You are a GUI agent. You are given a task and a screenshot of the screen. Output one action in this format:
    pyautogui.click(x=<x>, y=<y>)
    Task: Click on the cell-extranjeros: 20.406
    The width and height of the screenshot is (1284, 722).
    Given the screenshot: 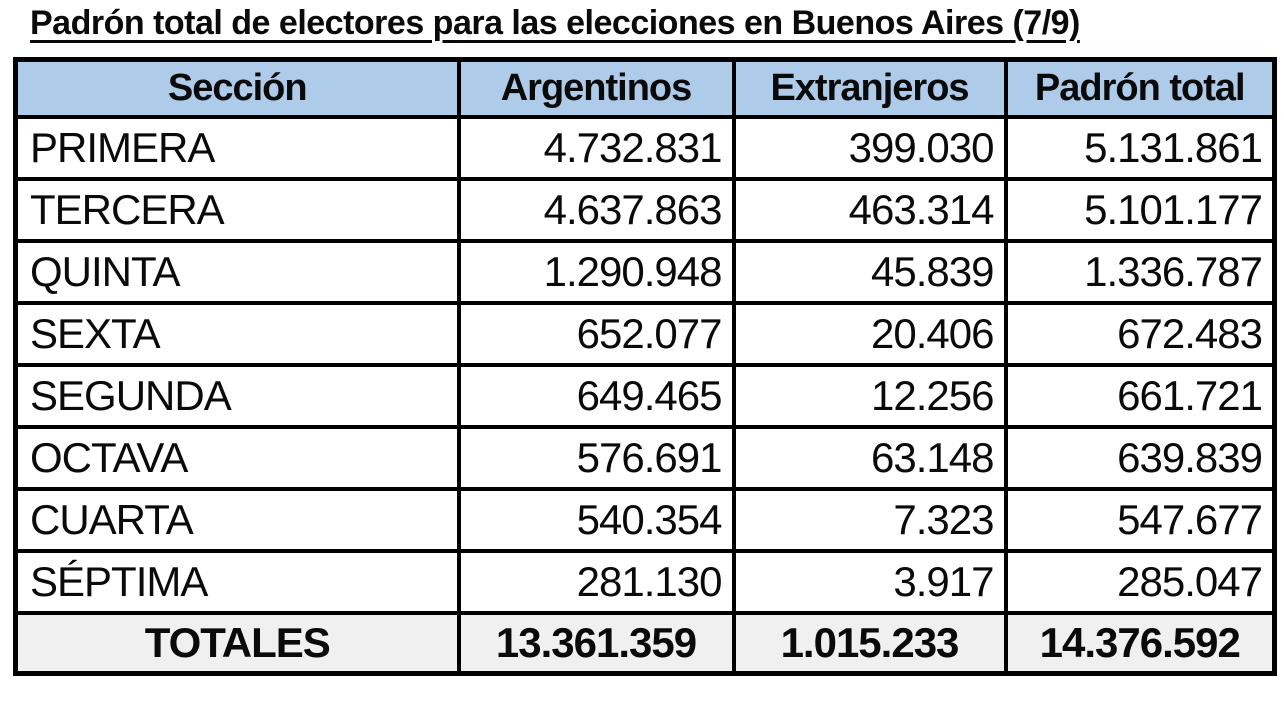 What is the action you would take?
    pyautogui.click(x=869, y=334)
    